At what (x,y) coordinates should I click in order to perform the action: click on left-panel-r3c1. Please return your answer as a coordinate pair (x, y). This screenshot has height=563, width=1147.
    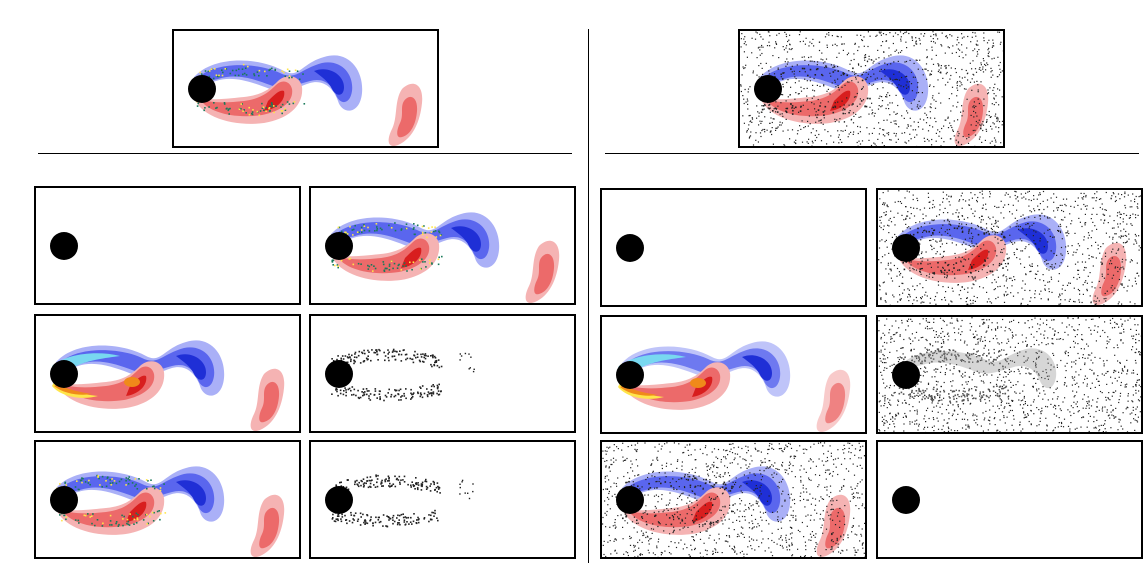
    Looking at the image, I should click on (167, 499).